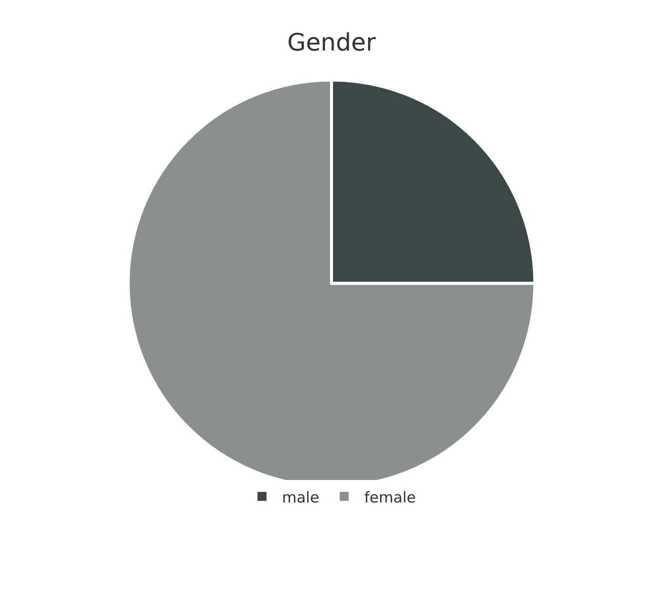 The width and height of the screenshot is (663, 602). Describe the element at coordinates (331, 42) in the screenshot. I see `chart-title: Gender` at that location.